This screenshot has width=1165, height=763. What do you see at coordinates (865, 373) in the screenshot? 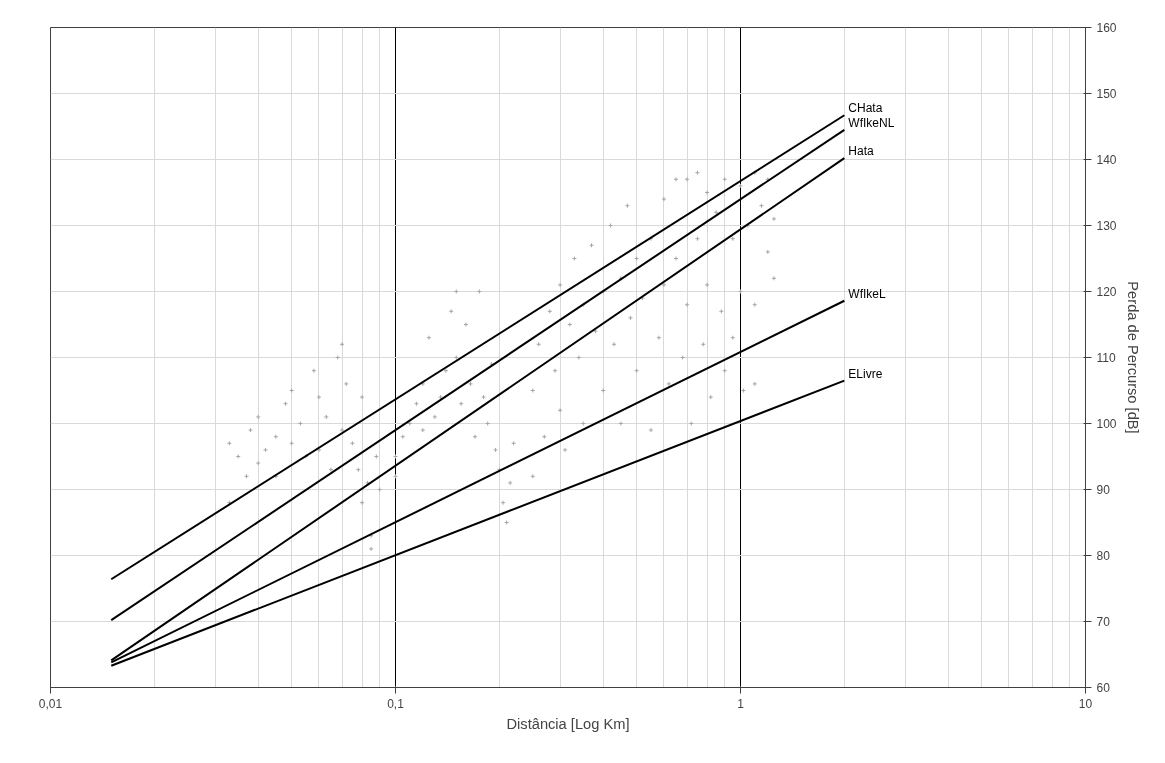
I see `series-label: ELivre` at bounding box center [865, 373].